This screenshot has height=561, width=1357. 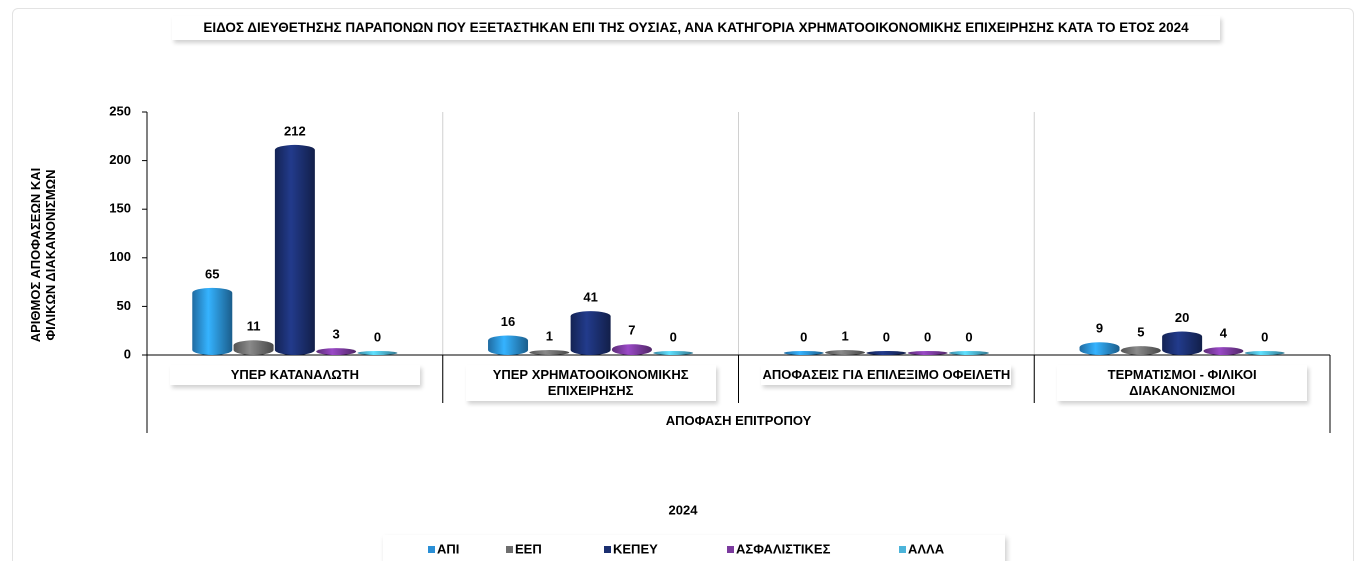 What do you see at coordinates (294, 375) in the screenshot?
I see `x-tick-label: ΥΠΕΡ ΚΑΤΑΝΑΛΩΤΗ` at bounding box center [294, 375].